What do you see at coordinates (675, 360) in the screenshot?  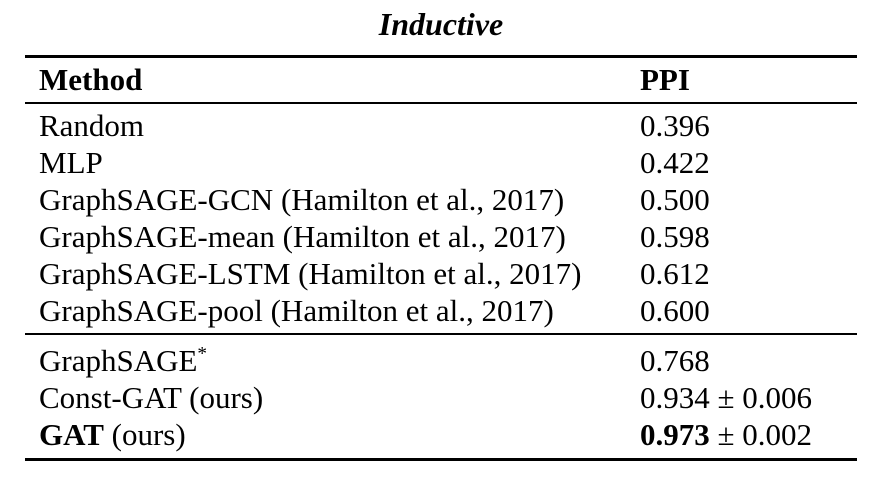 I see `text-part: 0.768` at bounding box center [675, 360].